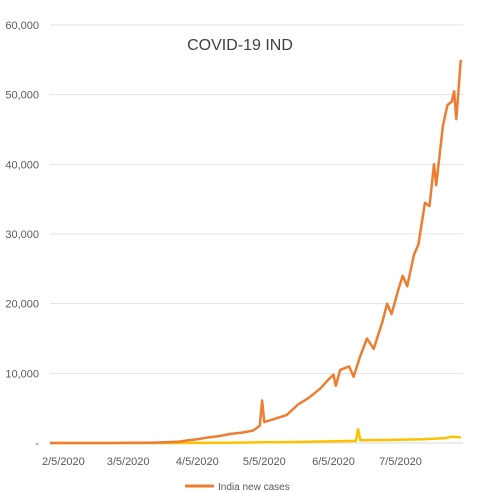  I want to click on y-tick-label: -, so click(37, 444).